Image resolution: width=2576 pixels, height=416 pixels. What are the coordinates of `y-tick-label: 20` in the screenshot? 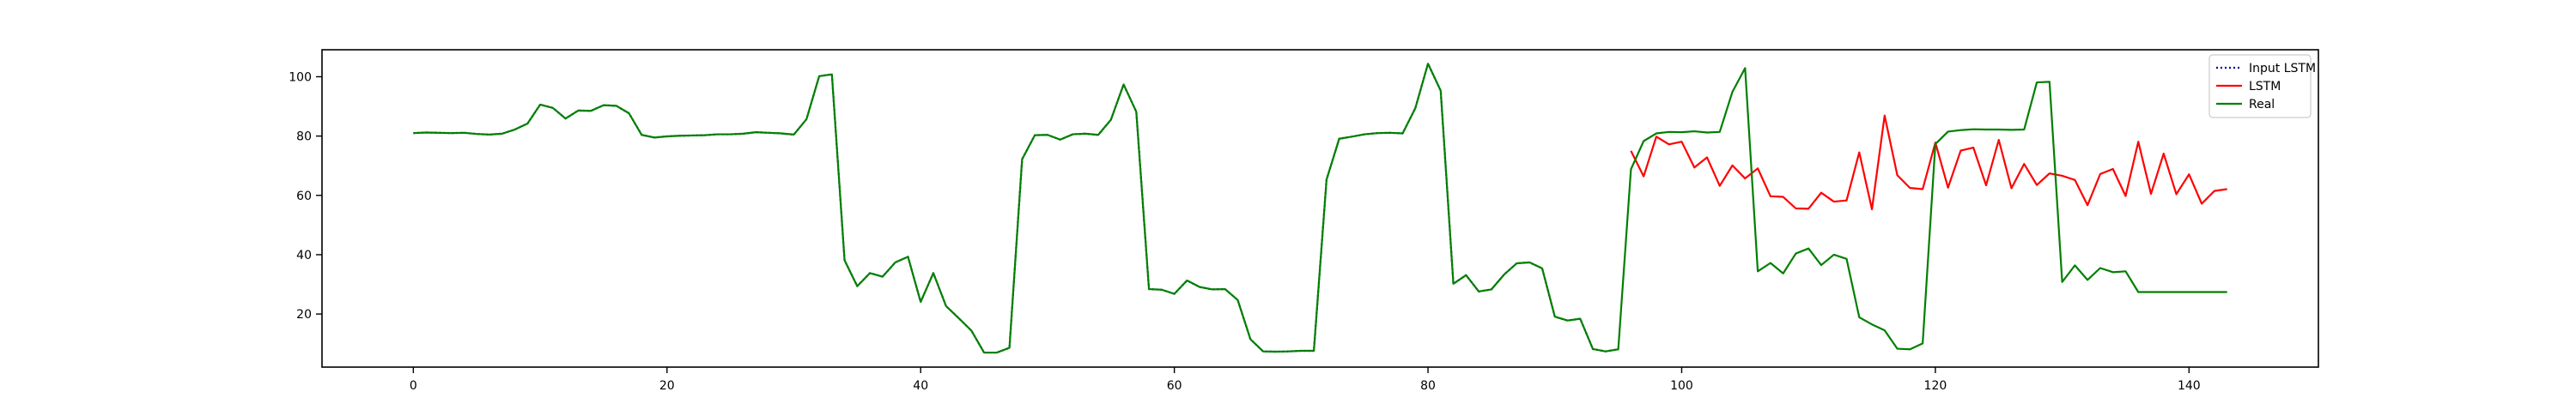 It's located at (304, 315).